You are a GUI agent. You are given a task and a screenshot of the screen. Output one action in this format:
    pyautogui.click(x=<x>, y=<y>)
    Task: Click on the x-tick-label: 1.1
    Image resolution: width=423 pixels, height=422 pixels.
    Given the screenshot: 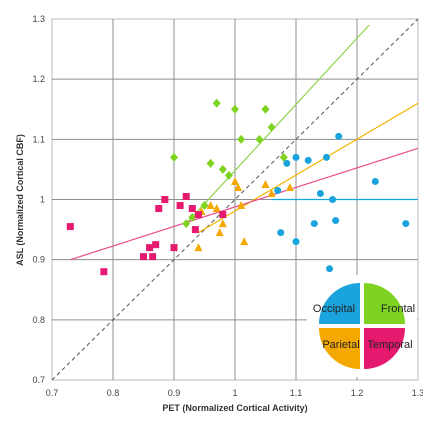 What is the action you would take?
    pyautogui.click(x=296, y=393)
    